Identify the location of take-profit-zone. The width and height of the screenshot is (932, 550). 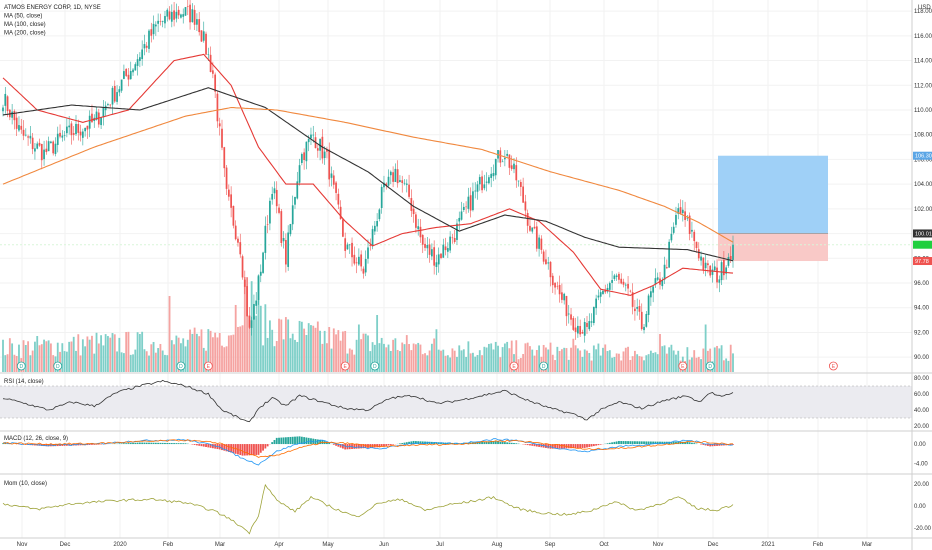
(773, 194).